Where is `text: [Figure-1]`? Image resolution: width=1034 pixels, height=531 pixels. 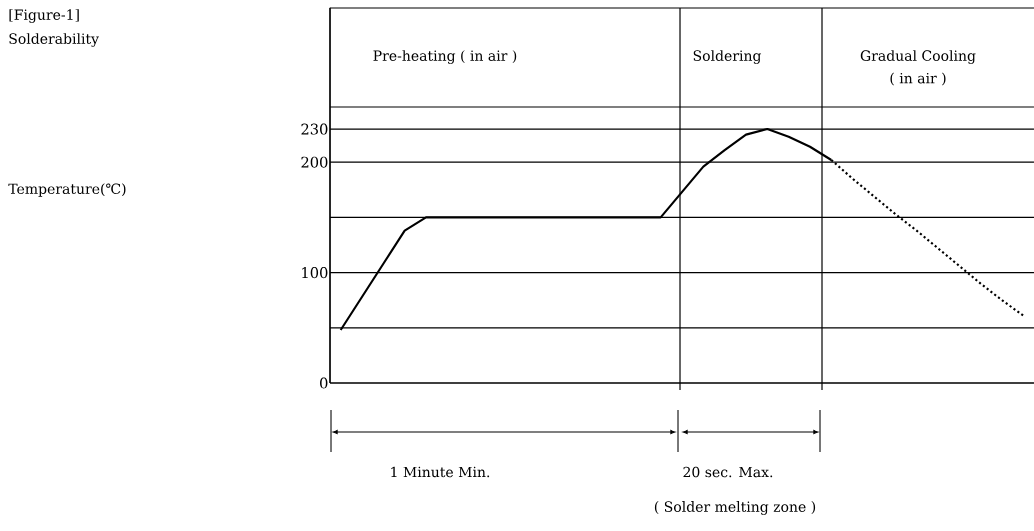
text: [Figure-1] is located at coordinates (44, 16).